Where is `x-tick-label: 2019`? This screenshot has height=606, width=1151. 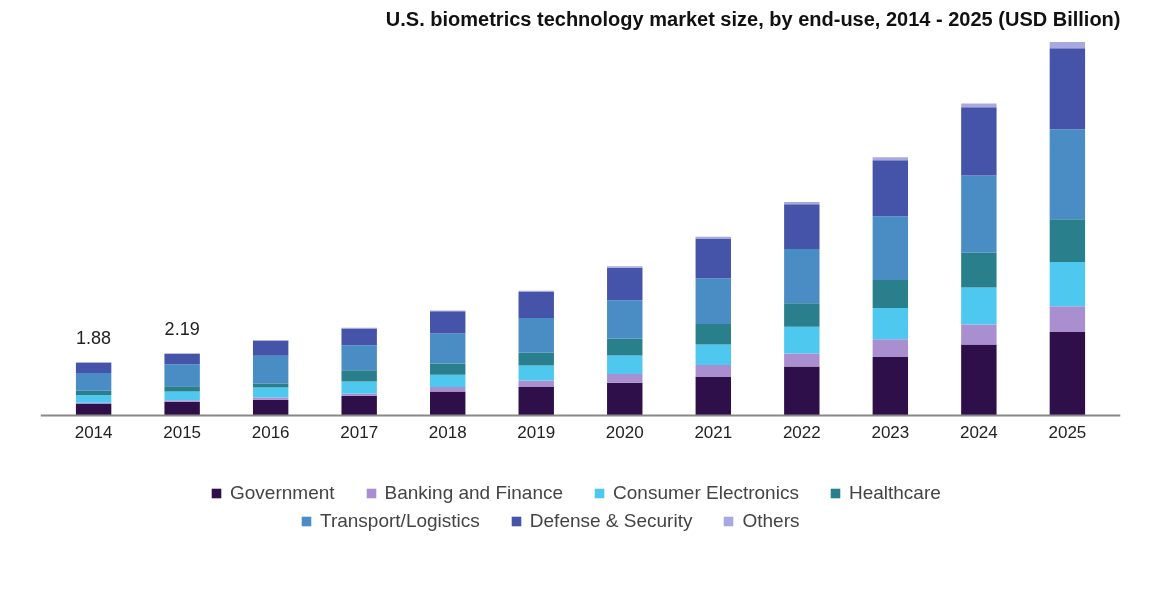 x-tick-label: 2019 is located at coordinates (536, 433).